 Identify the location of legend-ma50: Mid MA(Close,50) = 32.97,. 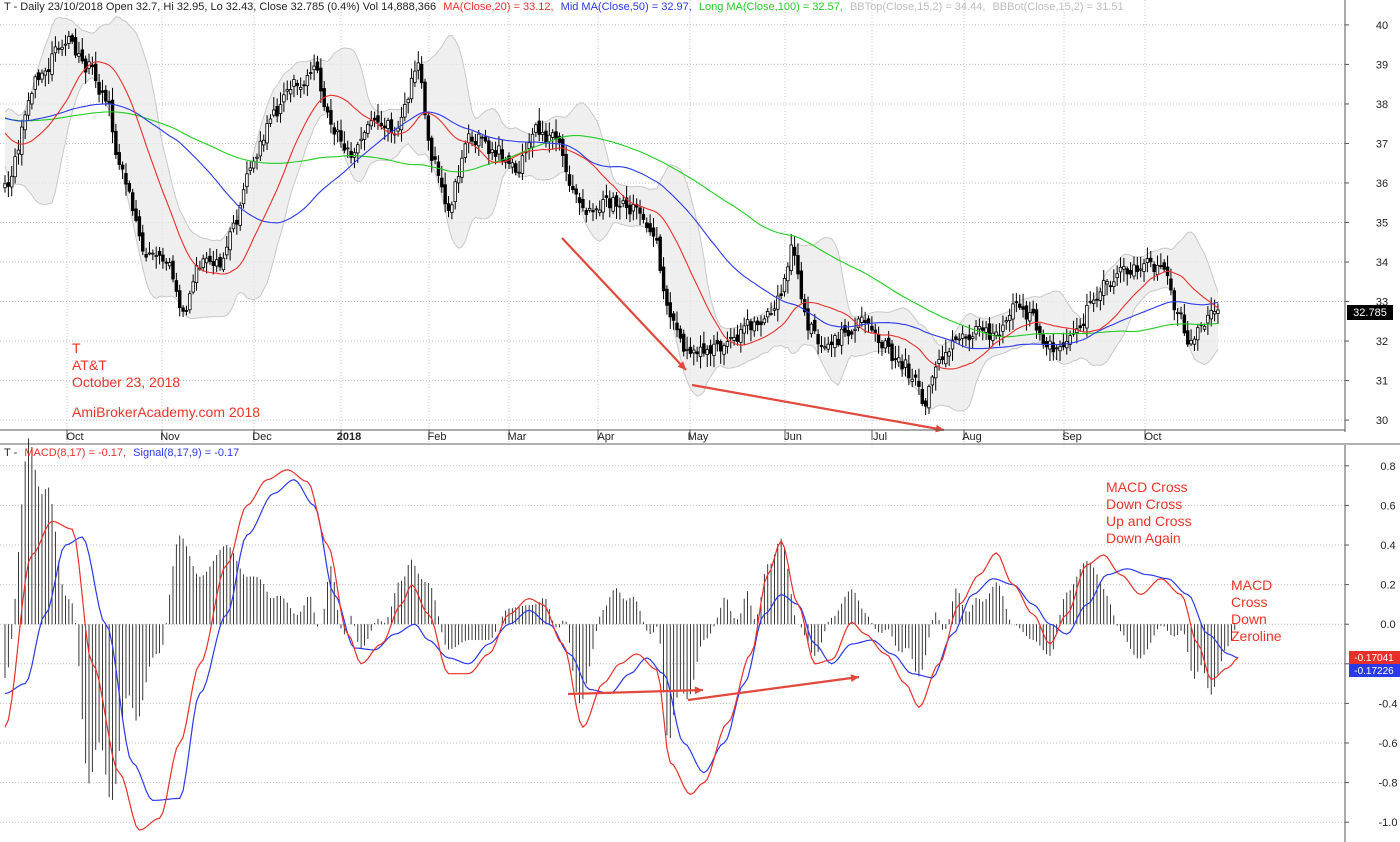
(626, 7).